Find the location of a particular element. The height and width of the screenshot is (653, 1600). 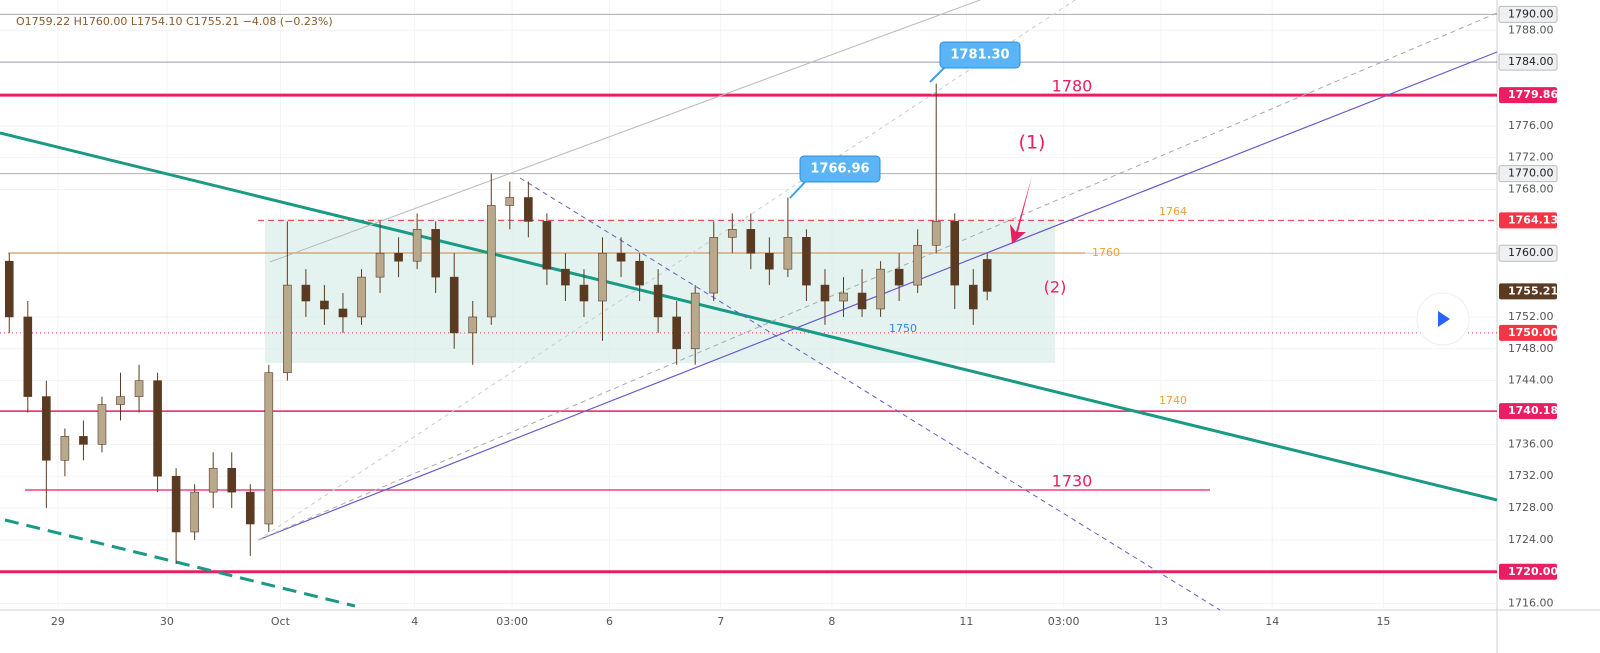

play-icon is located at coordinates (1444, 319).